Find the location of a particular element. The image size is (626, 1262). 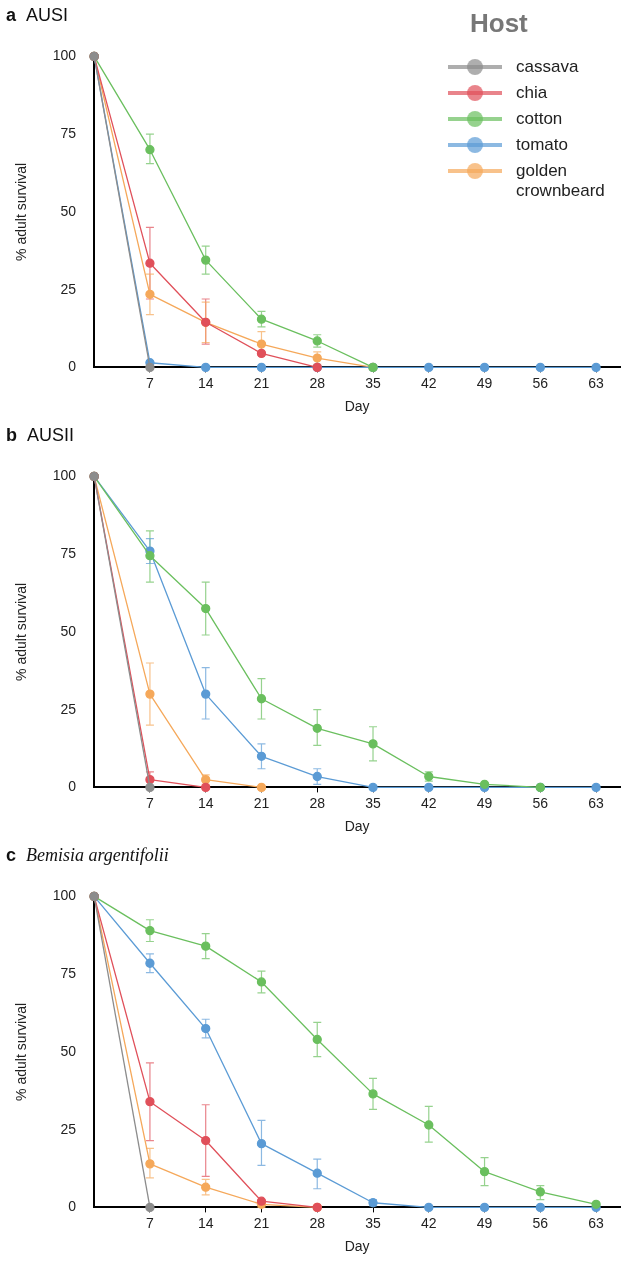

chart-title: a AUSI is located at coordinates (37, 15).